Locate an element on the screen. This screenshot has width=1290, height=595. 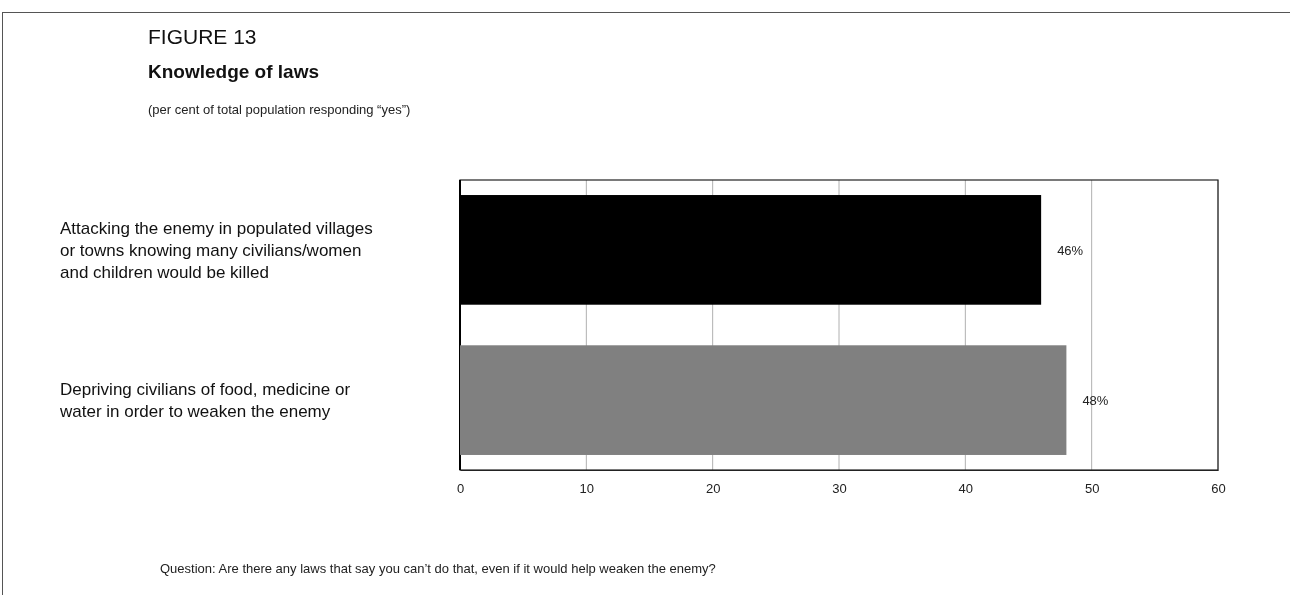
x-tick-label: 30 is located at coordinates (839, 489).